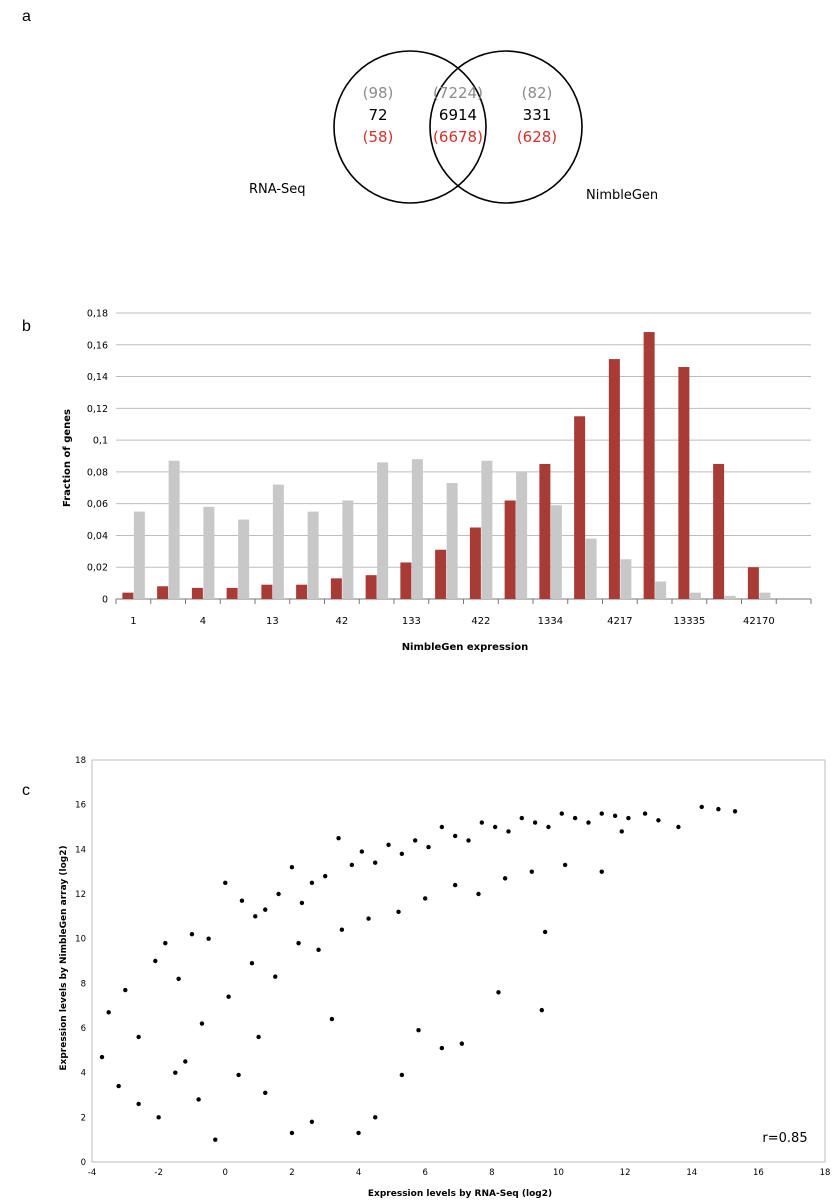 Image resolution: width=838 pixels, height=1200 pixels. What do you see at coordinates (97, 457) in the screenshot?
I see `bar-chart-y-tick-labels: 0 0,02 0,04 0,06 0,08 0,1 0,12 0,14 0,16 0,18` at bounding box center [97, 457].